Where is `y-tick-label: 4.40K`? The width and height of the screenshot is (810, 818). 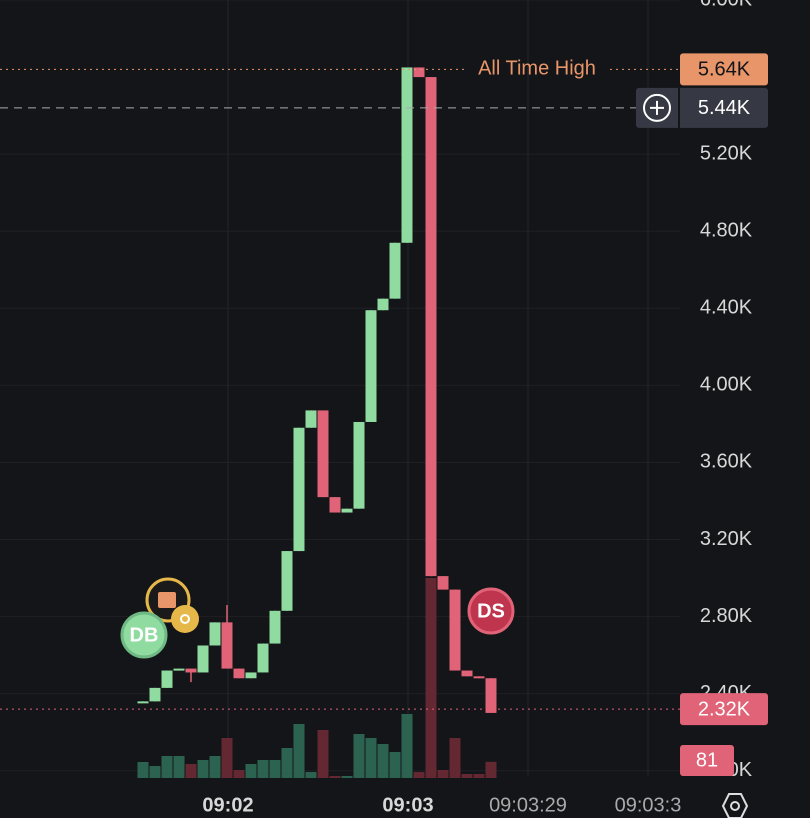
y-tick-label: 4.40K is located at coordinates (726, 308).